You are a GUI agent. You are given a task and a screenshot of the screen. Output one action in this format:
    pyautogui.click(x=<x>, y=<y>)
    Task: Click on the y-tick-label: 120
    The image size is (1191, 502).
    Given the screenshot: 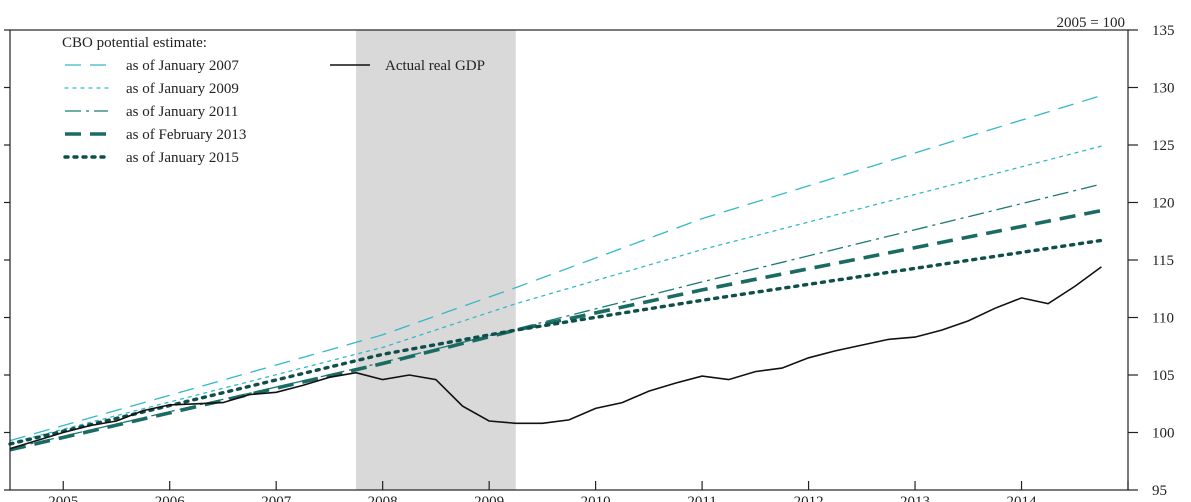 What is the action you would take?
    pyautogui.click(x=1163, y=204)
    